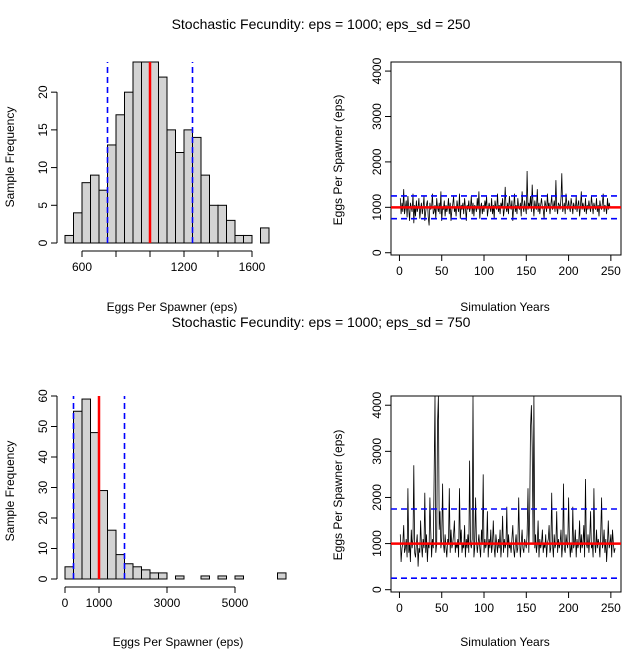 The height and width of the screenshot is (661, 642). Describe the element at coordinates (184, 267) in the screenshot. I see `x-tick-label: 1200` at that location.